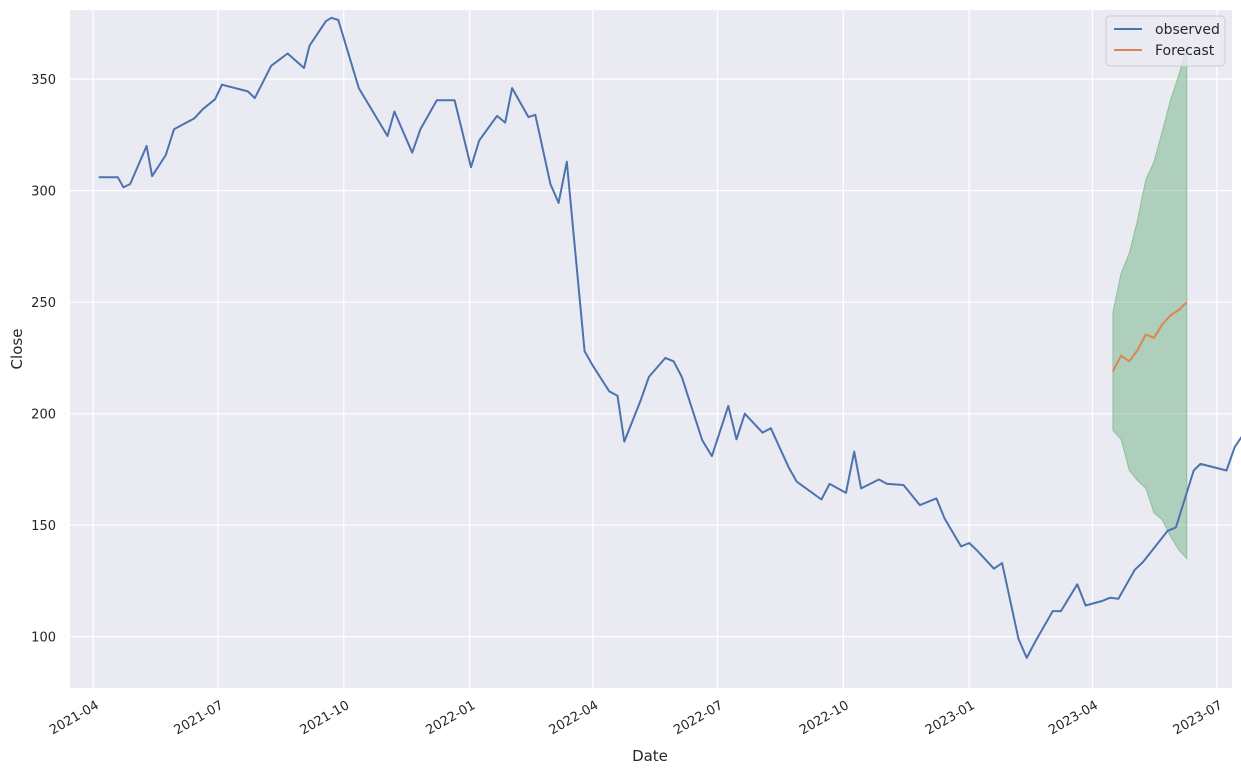 The width and height of the screenshot is (1241, 773). Describe the element at coordinates (1165, 41) in the screenshot. I see `legend: observed Forecast` at that location.